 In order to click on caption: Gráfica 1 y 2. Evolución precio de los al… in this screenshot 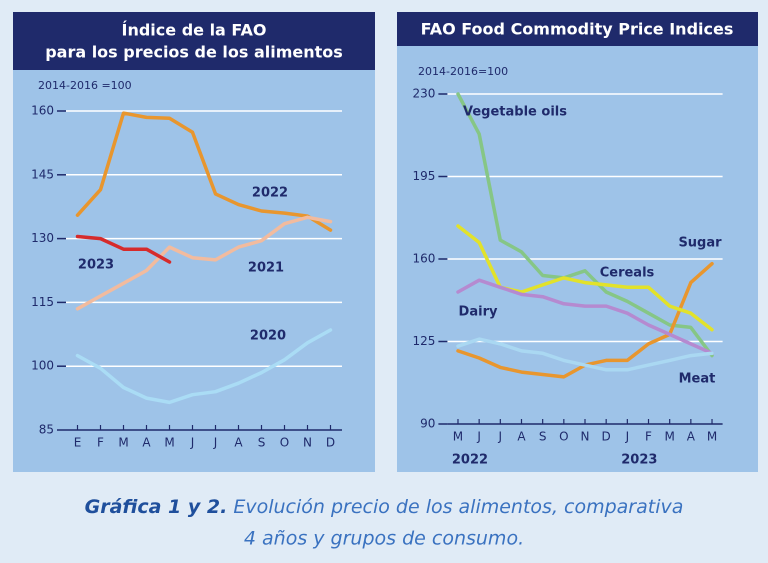, I will do `click(384, 507)`.